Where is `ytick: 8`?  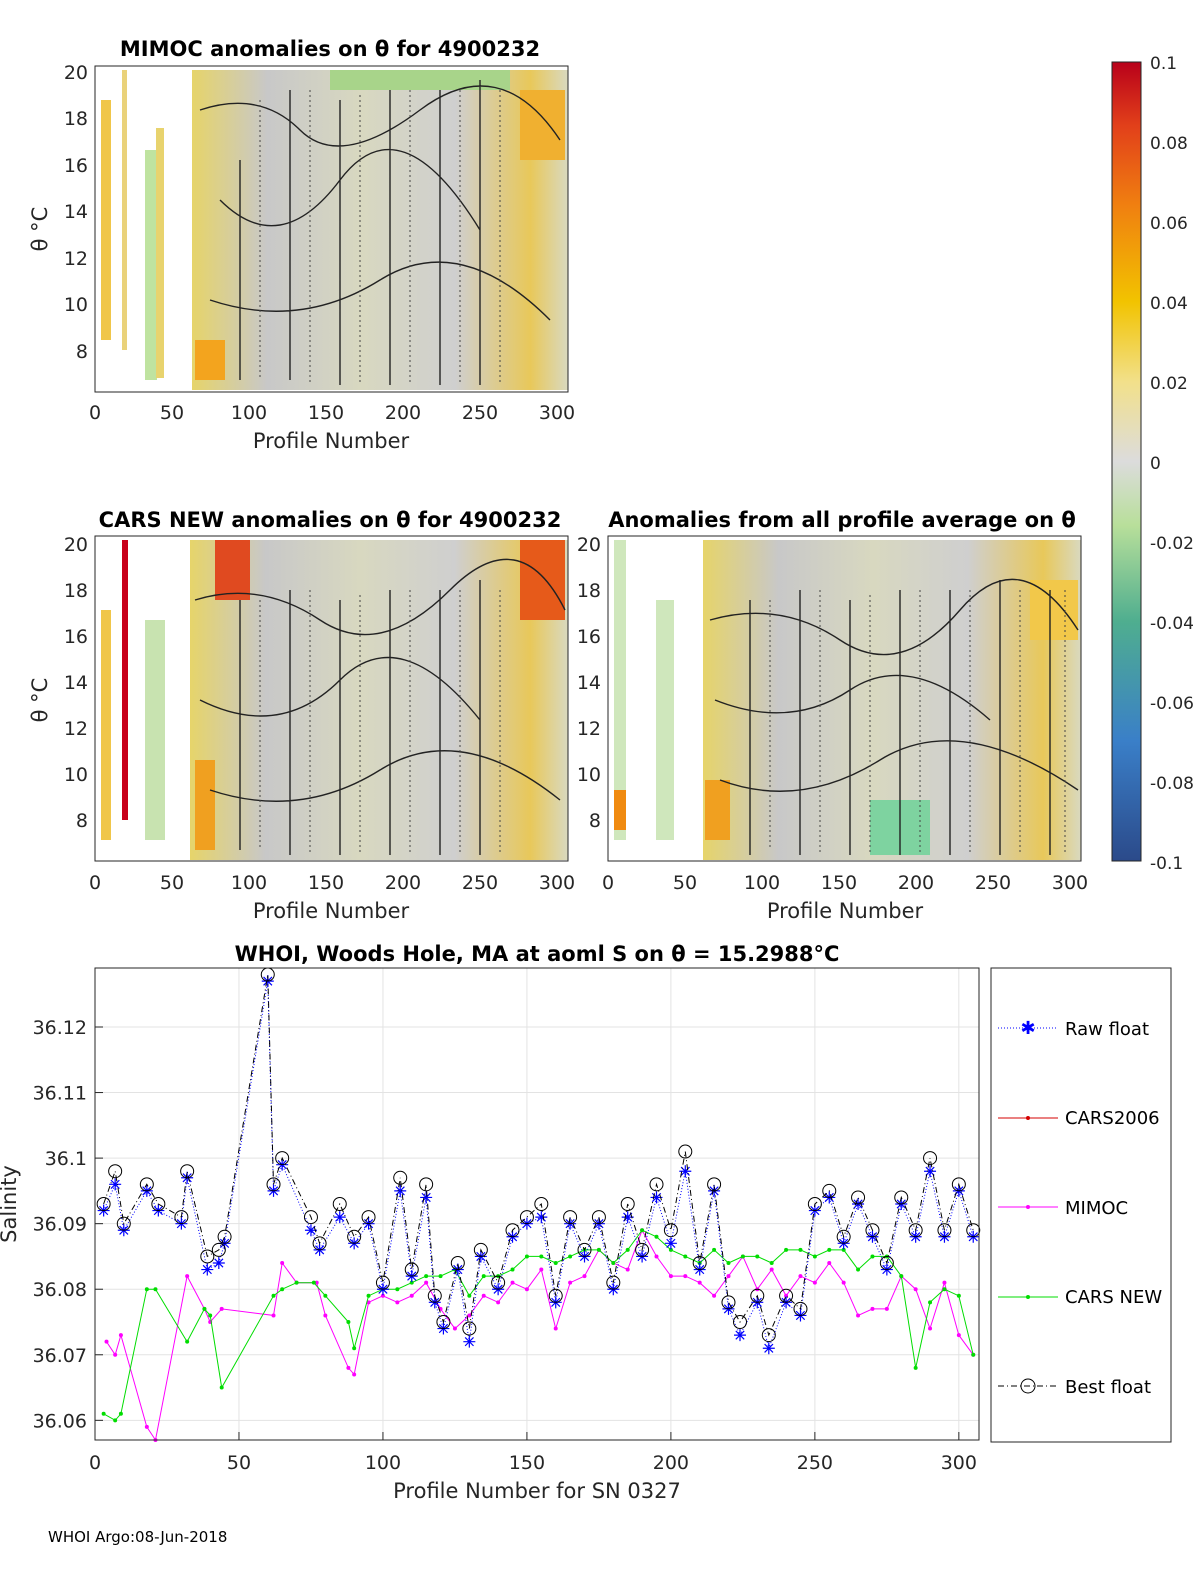
ytick: 8 is located at coordinates (82, 821).